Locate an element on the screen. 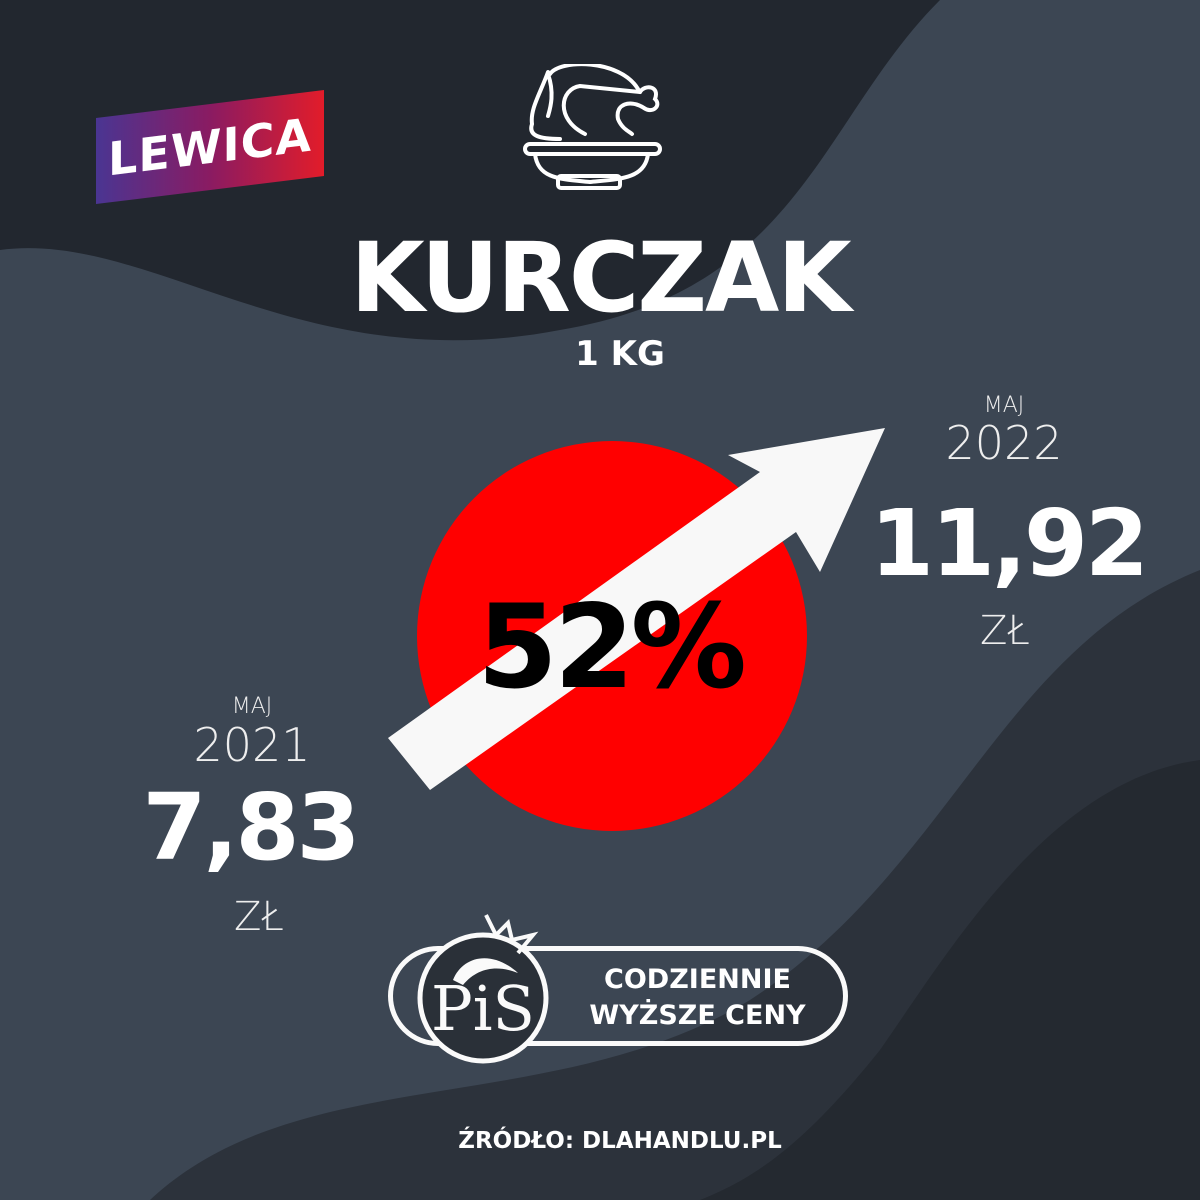 The height and width of the screenshot is (1200, 1200). before-year: 2021 is located at coordinates (252, 745).